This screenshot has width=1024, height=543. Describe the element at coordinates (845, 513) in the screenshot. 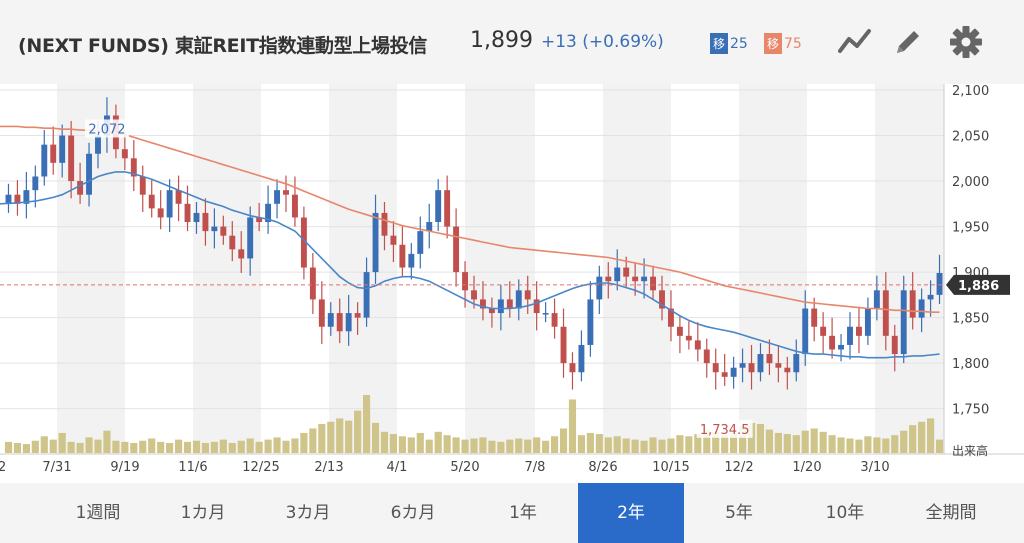

I see `tab-8: 10年` at that location.